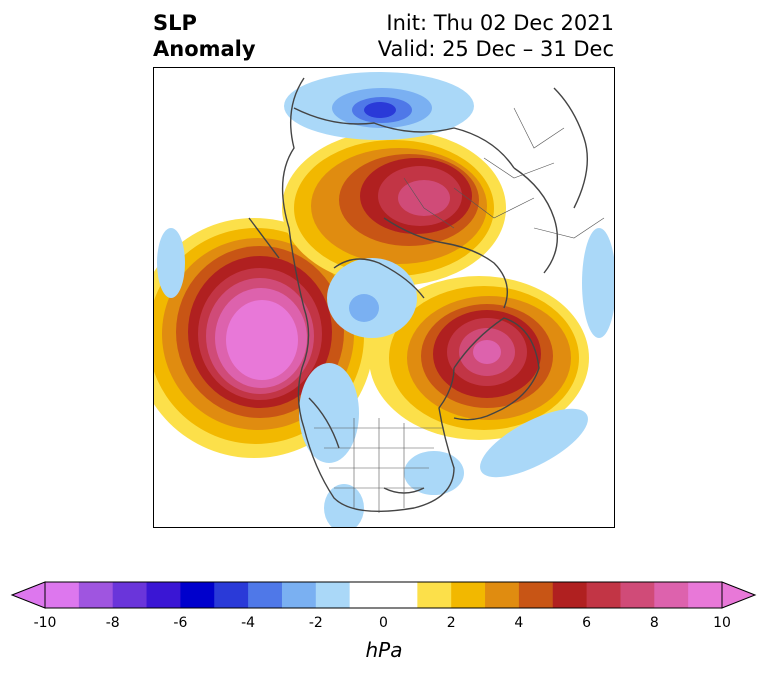 Image resolution: width=768 pixels, height=673 pixels. I want to click on colorbar-under-arrow, so click(28, 595).